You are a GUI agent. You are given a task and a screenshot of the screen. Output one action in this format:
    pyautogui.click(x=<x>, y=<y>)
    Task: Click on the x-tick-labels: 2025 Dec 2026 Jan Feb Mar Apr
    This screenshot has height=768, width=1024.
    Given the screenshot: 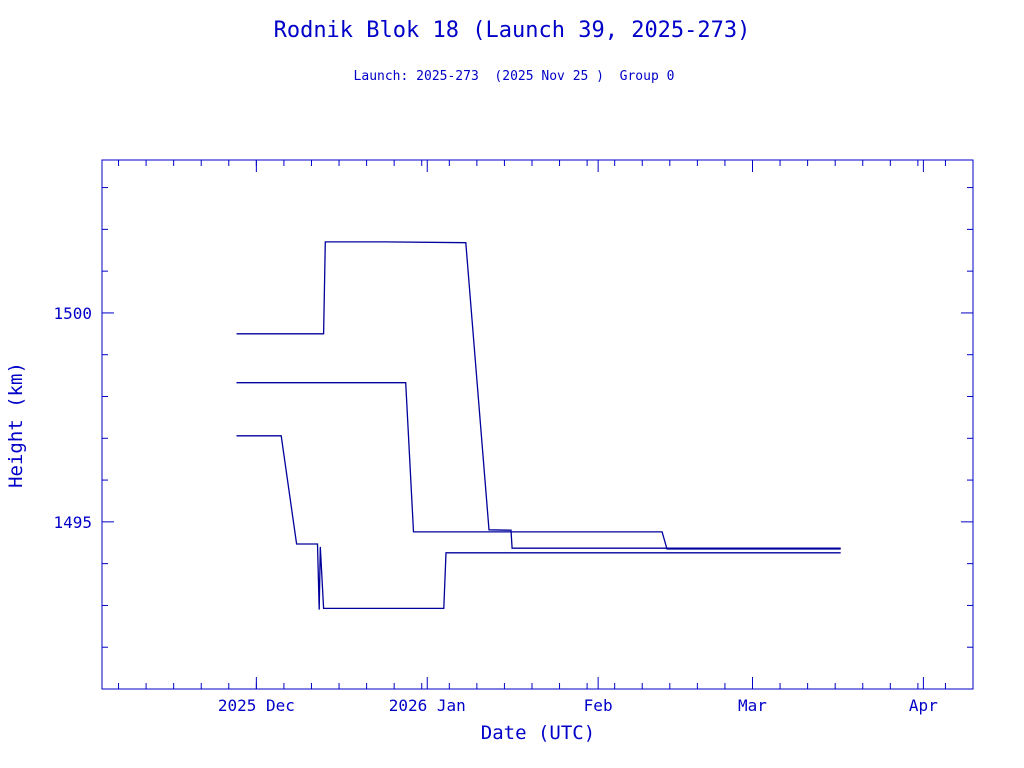 What is the action you would take?
    pyautogui.click(x=578, y=705)
    